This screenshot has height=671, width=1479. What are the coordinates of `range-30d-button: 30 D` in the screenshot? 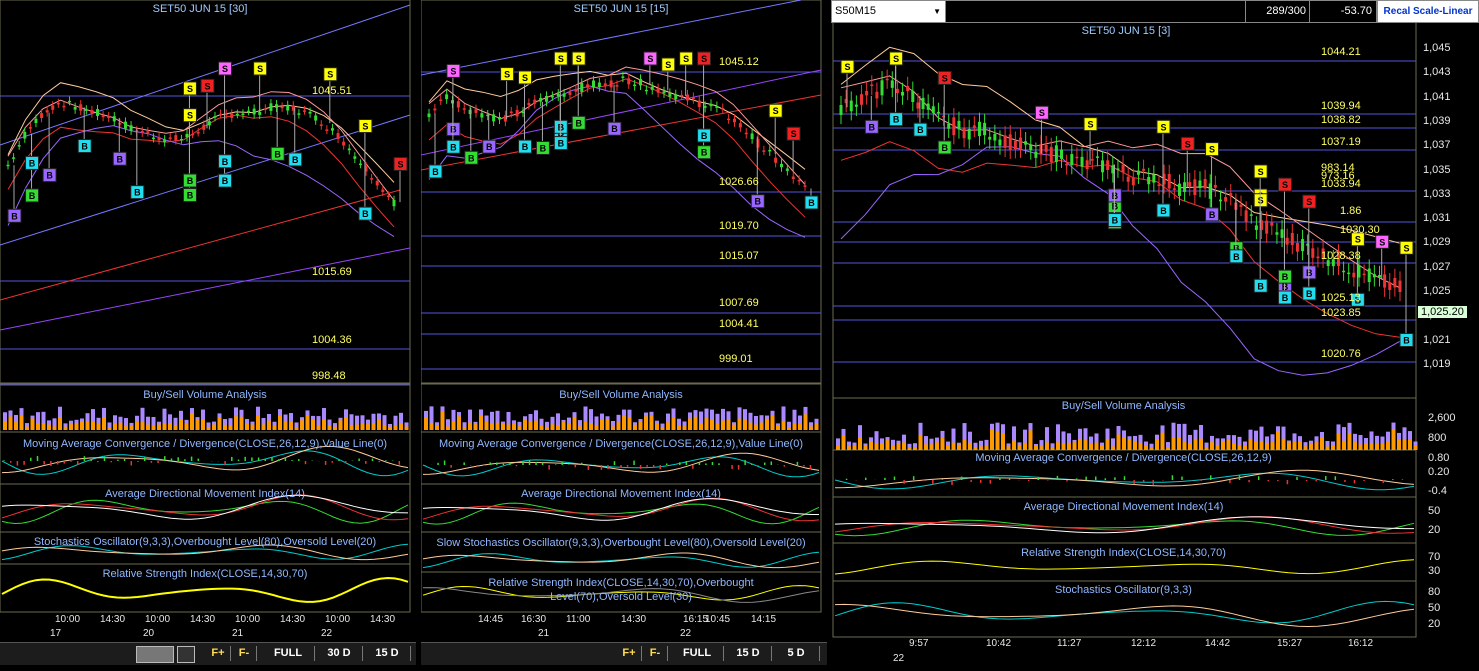 It's located at (339, 653).